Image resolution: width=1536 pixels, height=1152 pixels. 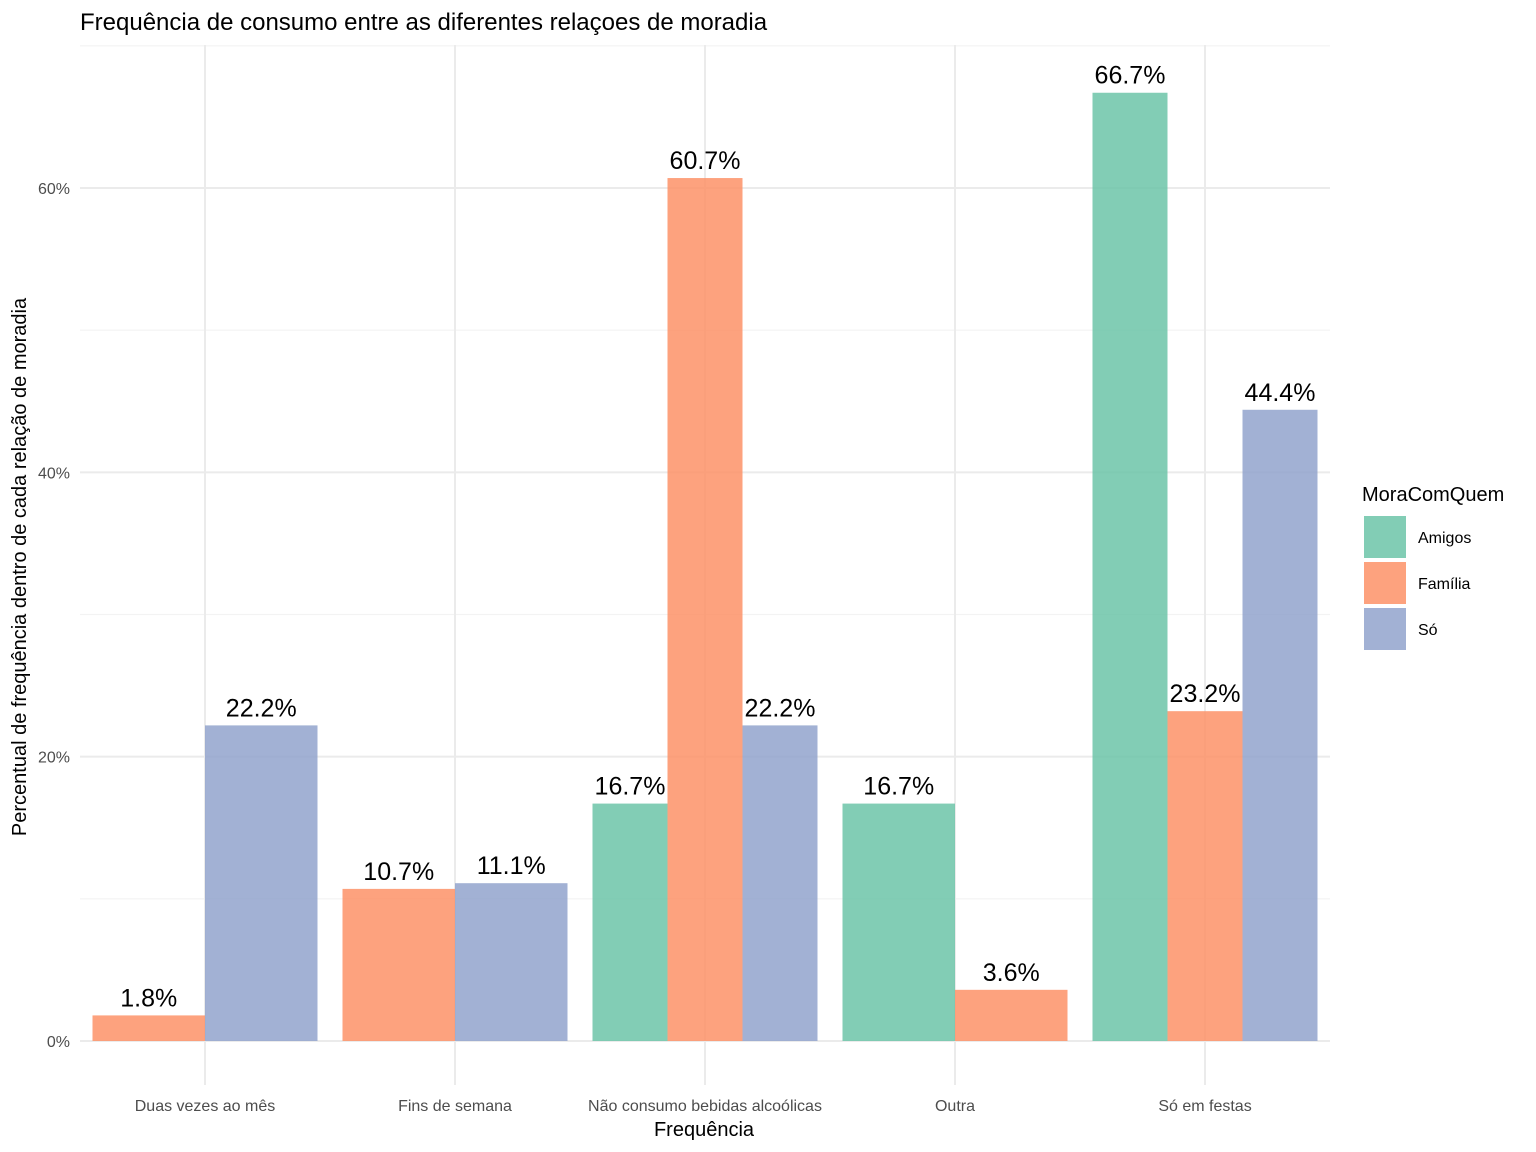 What do you see at coordinates (205, 1106) in the screenshot?
I see `x-tick-label: Duas vezes ao mês` at bounding box center [205, 1106].